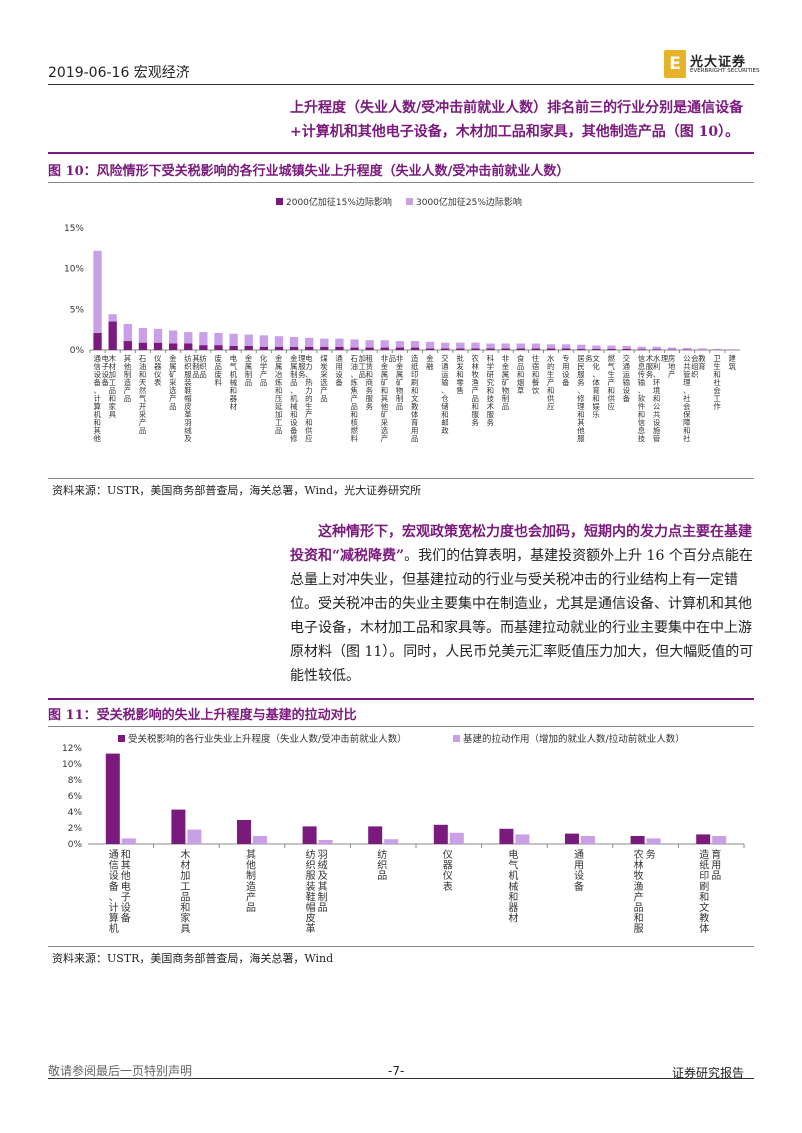 Image resolution: width=802 pixels, height=1133 pixels. Describe the element at coordinates (74, 270) in the screenshot. I see `y-tick-label: 10%` at that location.